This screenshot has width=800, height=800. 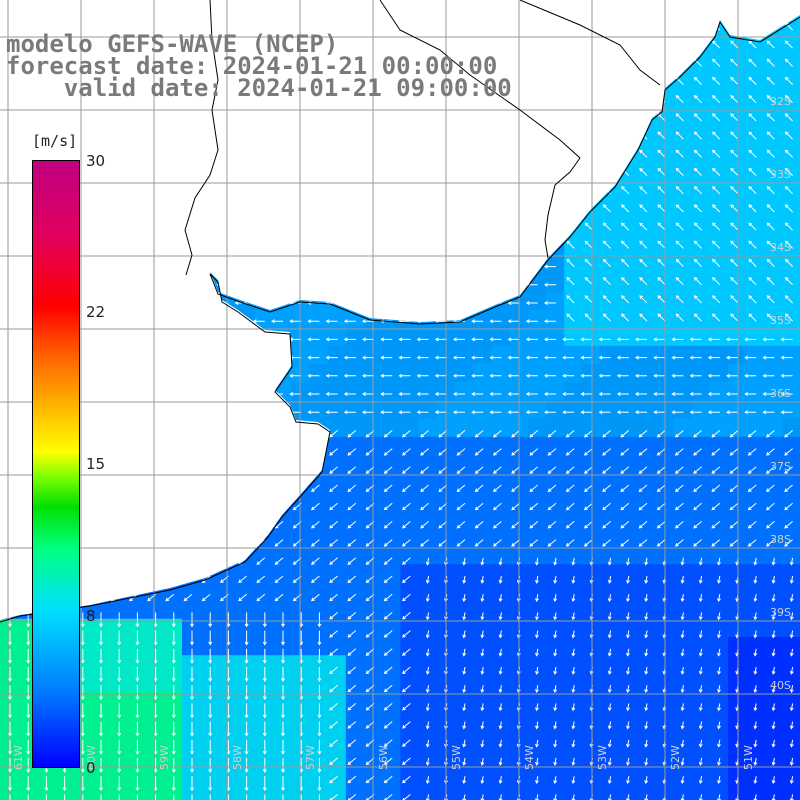 I want to click on lat-label: 34S, so click(x=780, y=247).